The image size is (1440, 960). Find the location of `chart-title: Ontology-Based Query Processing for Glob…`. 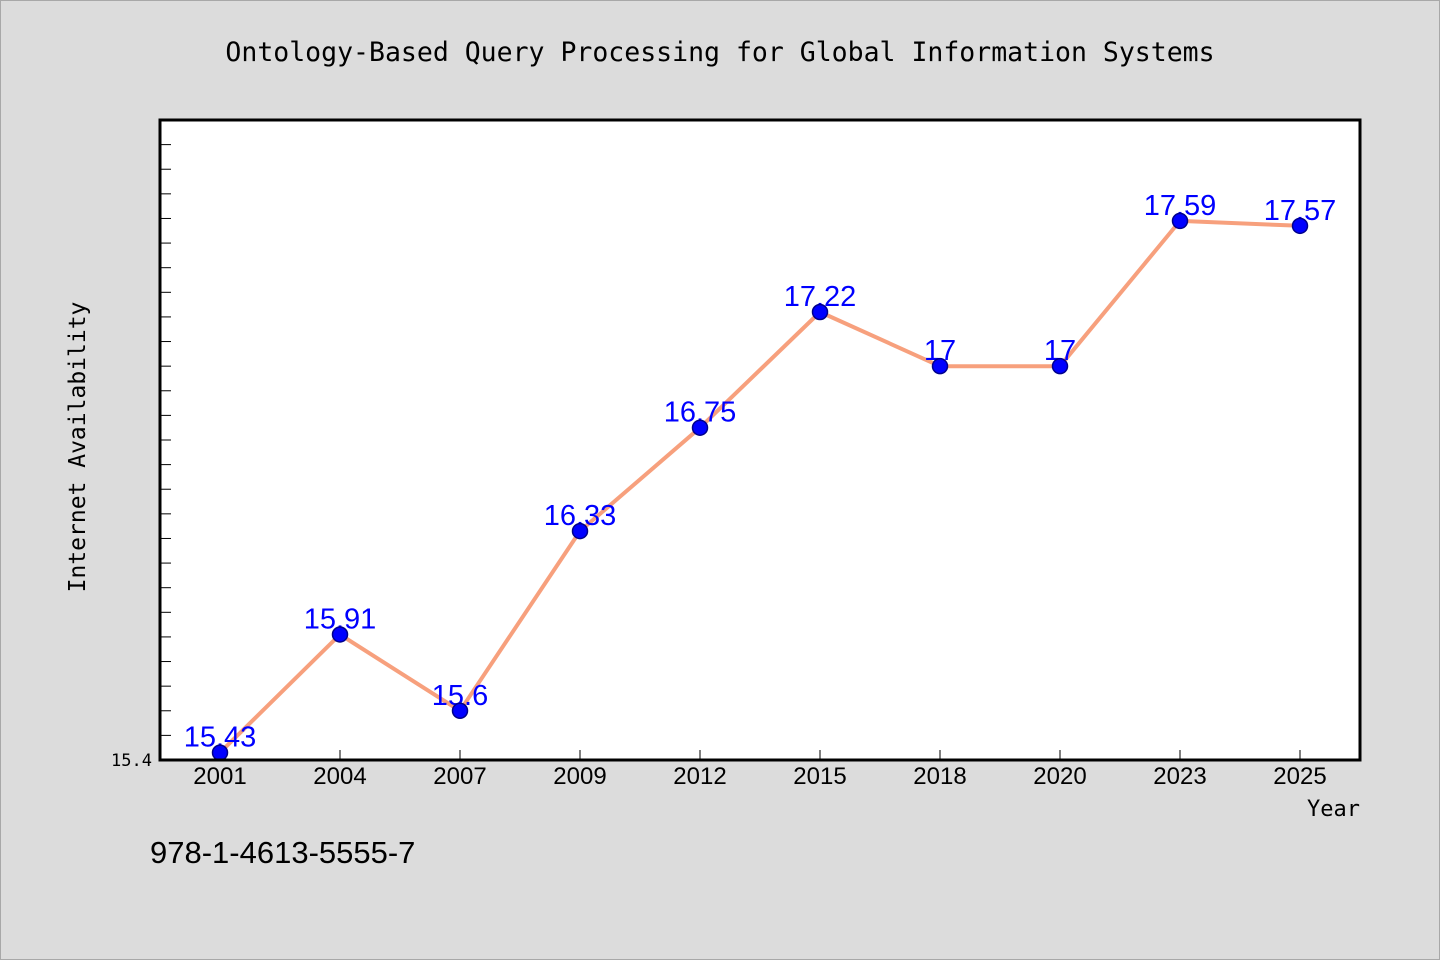

chart-title: Ontology-Based Query Processing for Glob… is located at coordinates (719, 52).